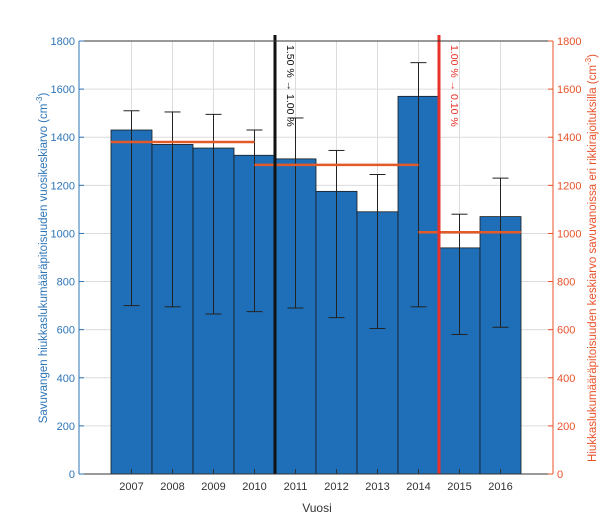  What do you see at coordinates (254, 487) in the screenshot?
I see `x-tick-label: 2010` at bounding box center [254, 487].